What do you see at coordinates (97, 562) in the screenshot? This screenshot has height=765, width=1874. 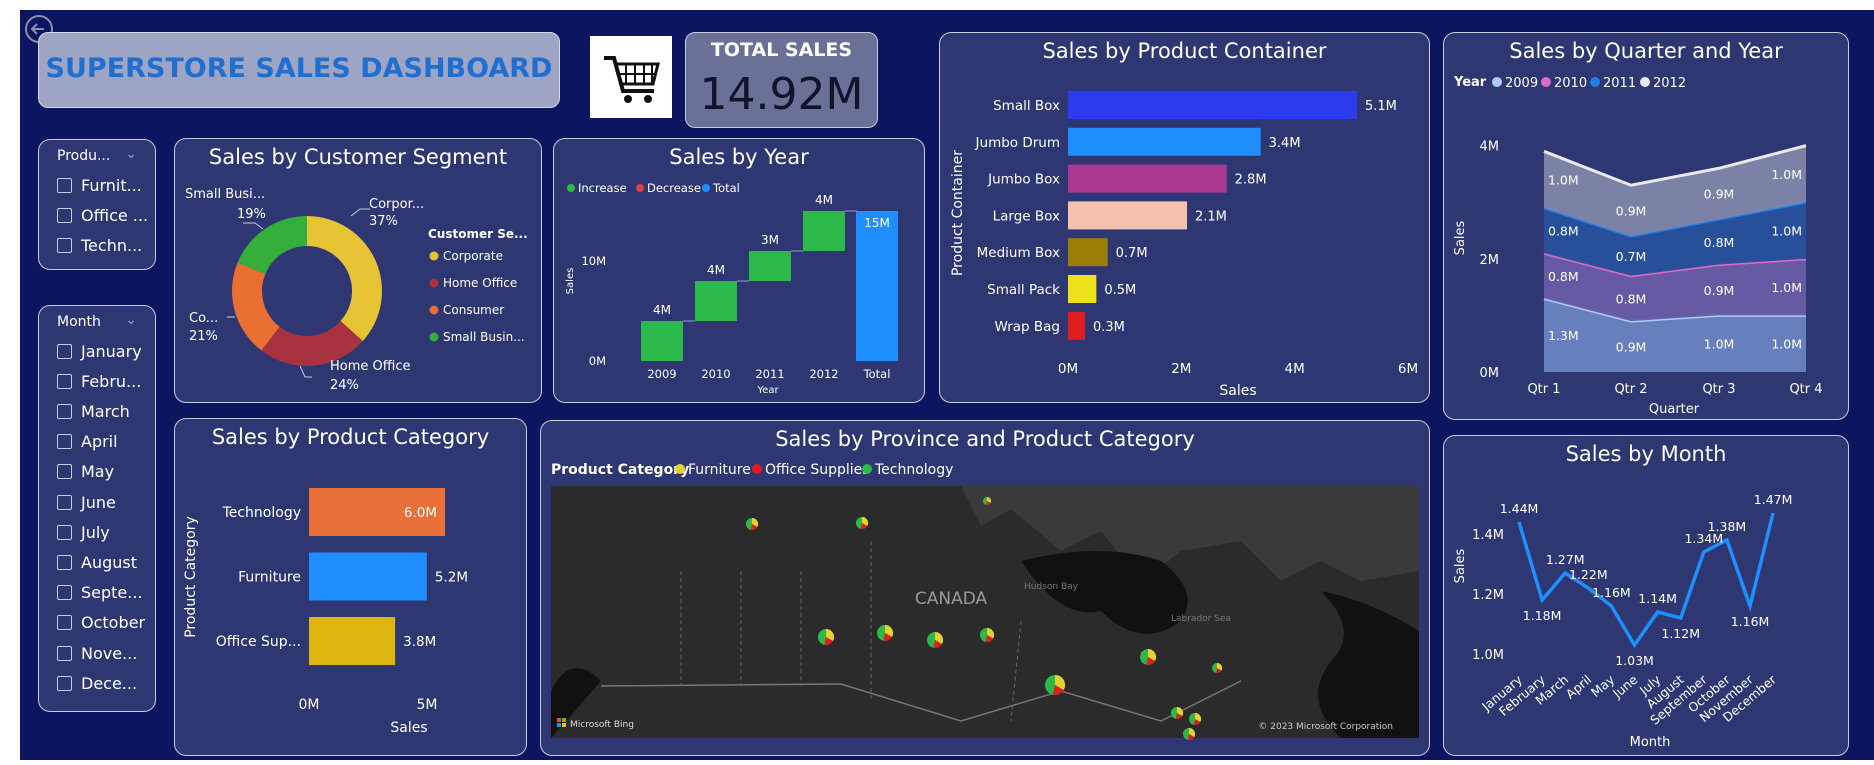 I see `slicer-item: August` at bounding box center [97, 562].